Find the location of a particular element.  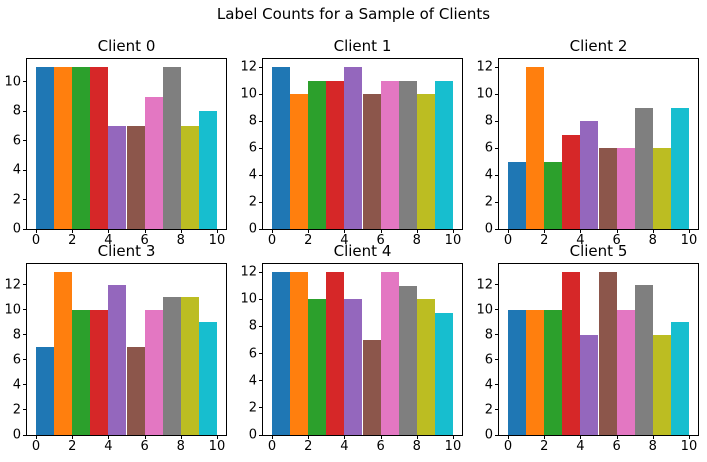

subplot-client-5: Client 5 0 2 4 6 8 10 0 2 4 6 8 10 12 is located at coordinates (587, 347).